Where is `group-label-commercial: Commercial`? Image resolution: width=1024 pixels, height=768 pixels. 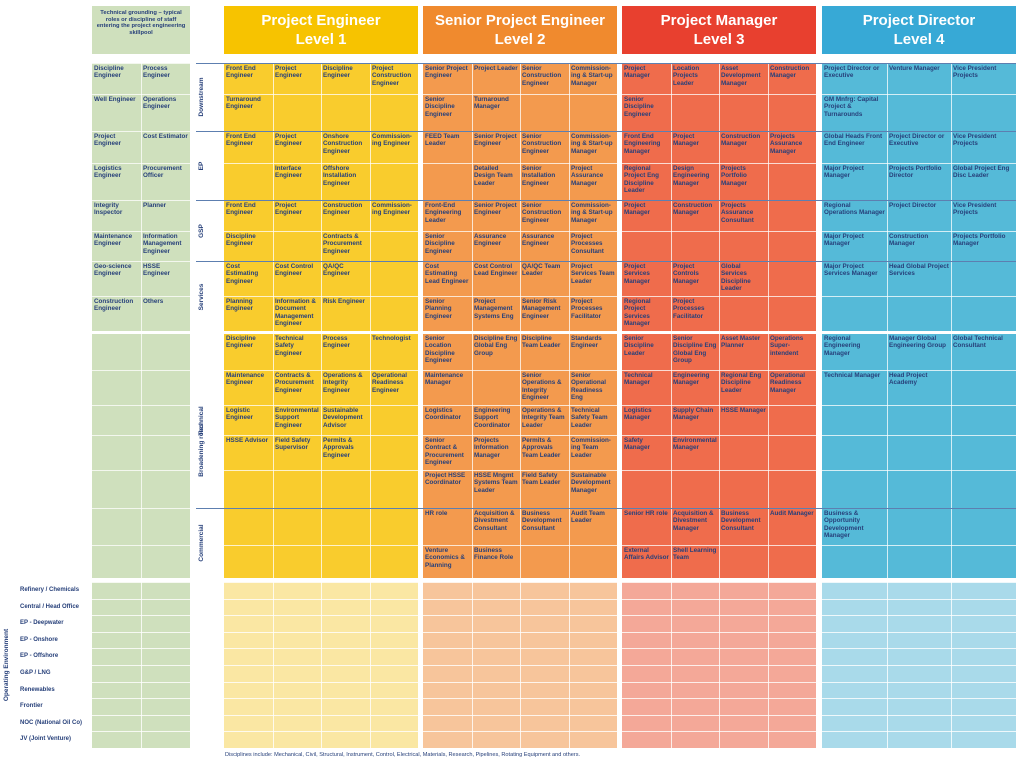 group-label-commercial: Commercial is located at coordinates (201, 543).